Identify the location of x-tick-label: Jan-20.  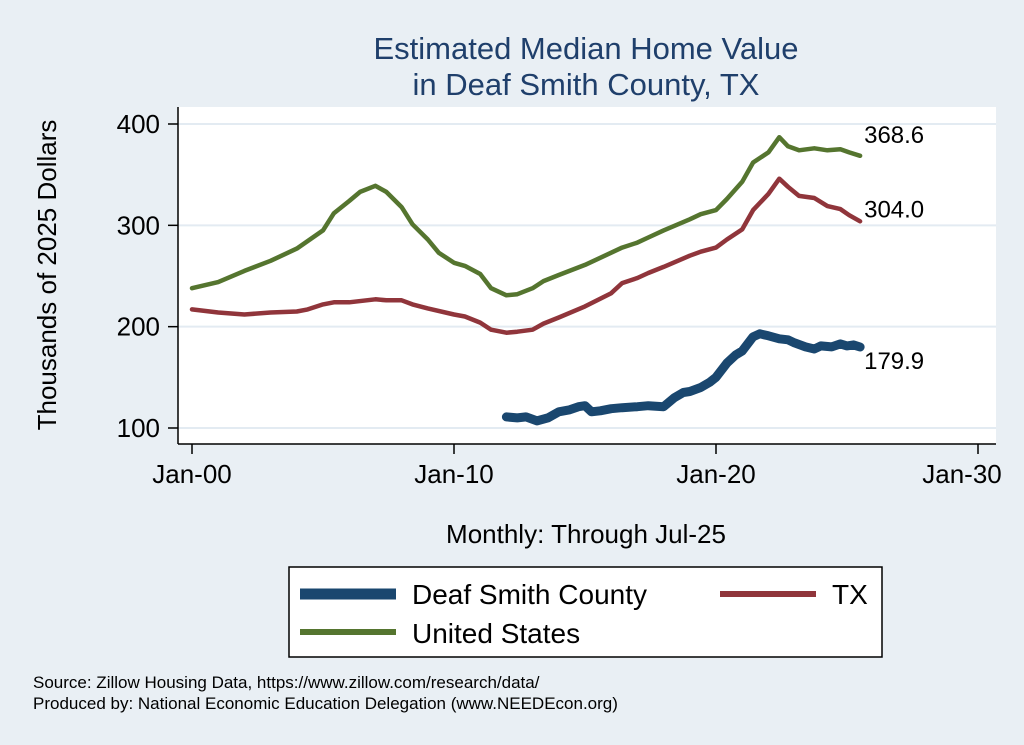
(716, 474).